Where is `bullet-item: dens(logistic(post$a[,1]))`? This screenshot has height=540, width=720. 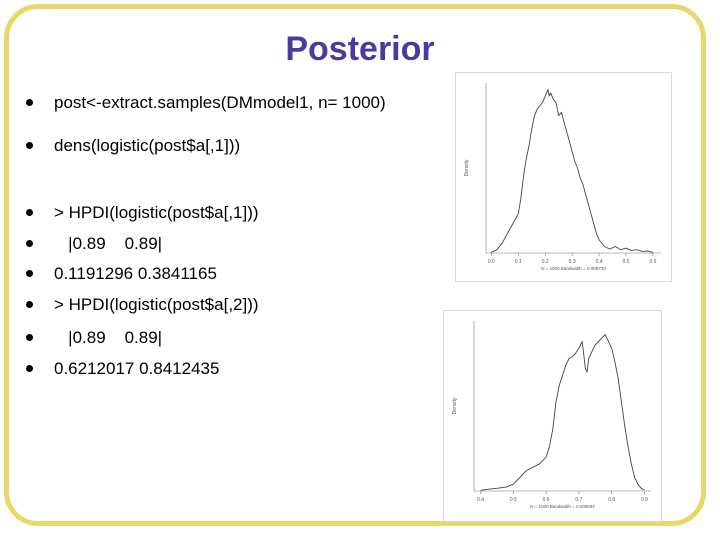 bullet-item: dens(logistic(post$a[,1])) is located at coordinates (133, 146).